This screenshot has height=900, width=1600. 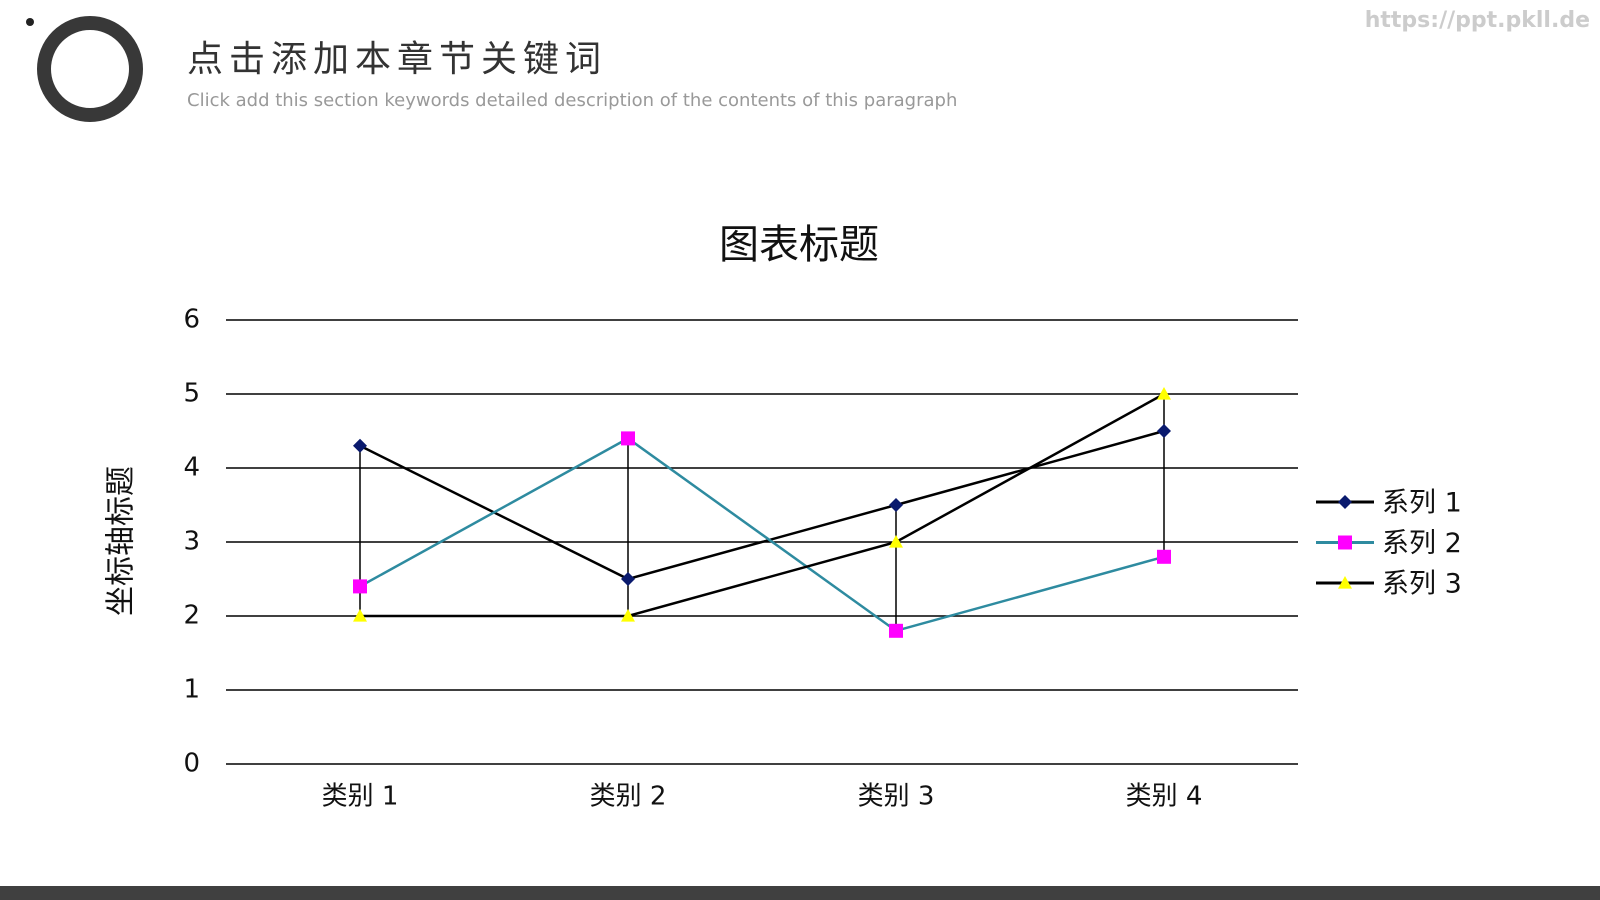 I want to click on y-tick-label: 2, so click(x=191, y=616).